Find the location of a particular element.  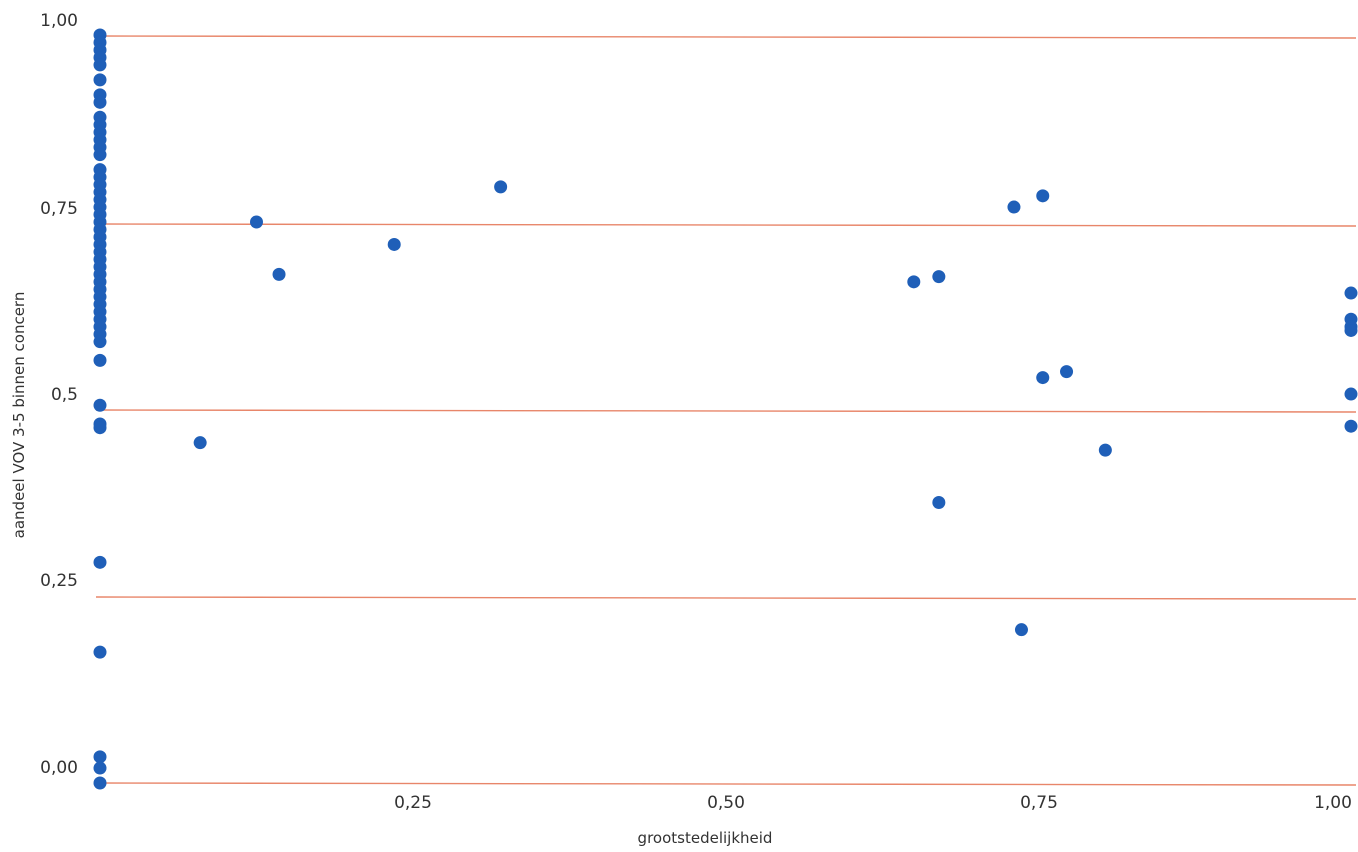

y-tick-label-2: 0,5 is located at coordinates (64, 395).